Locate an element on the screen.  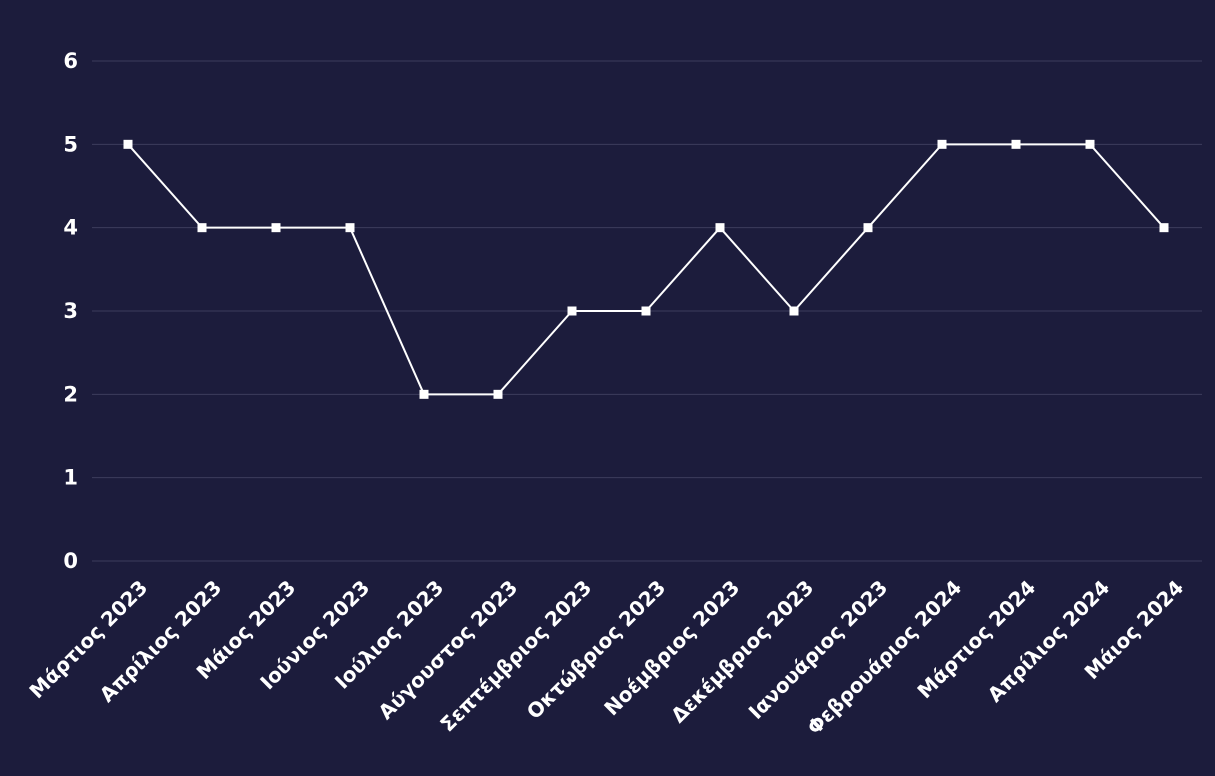
y-tick-label: 3 is located at coordinates (70, 311).